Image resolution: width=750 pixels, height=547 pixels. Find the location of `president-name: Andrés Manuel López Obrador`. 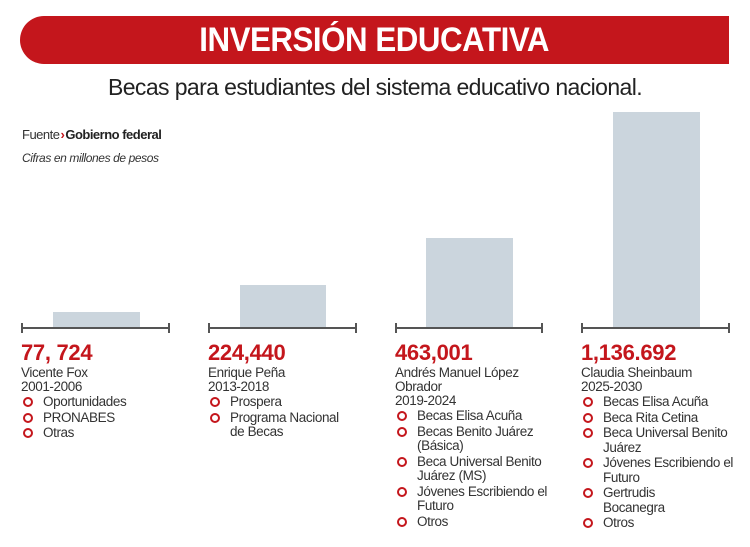

president-name: Andrés Manuel López Obrador is located at coordinates (457, 379).